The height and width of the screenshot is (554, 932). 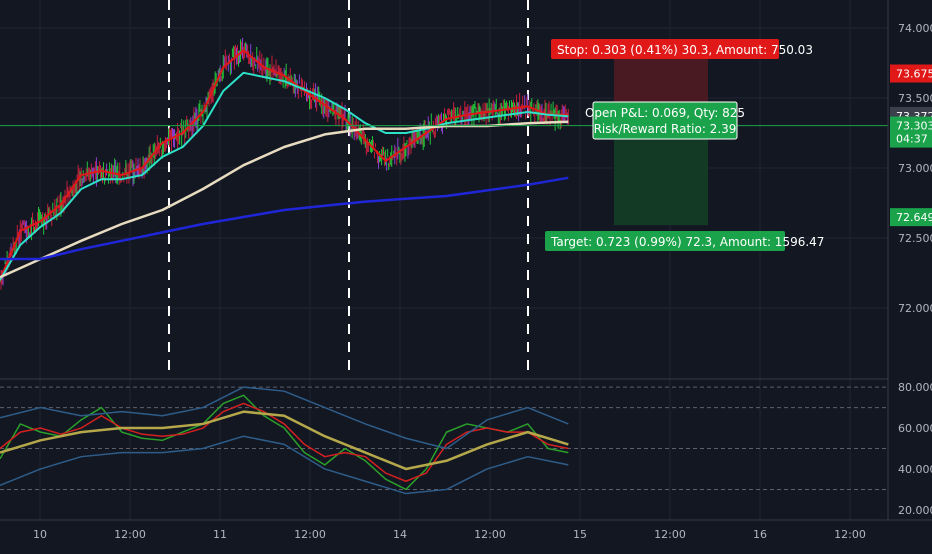 I want to click on stop-label-background, so click(x=665, y=49).